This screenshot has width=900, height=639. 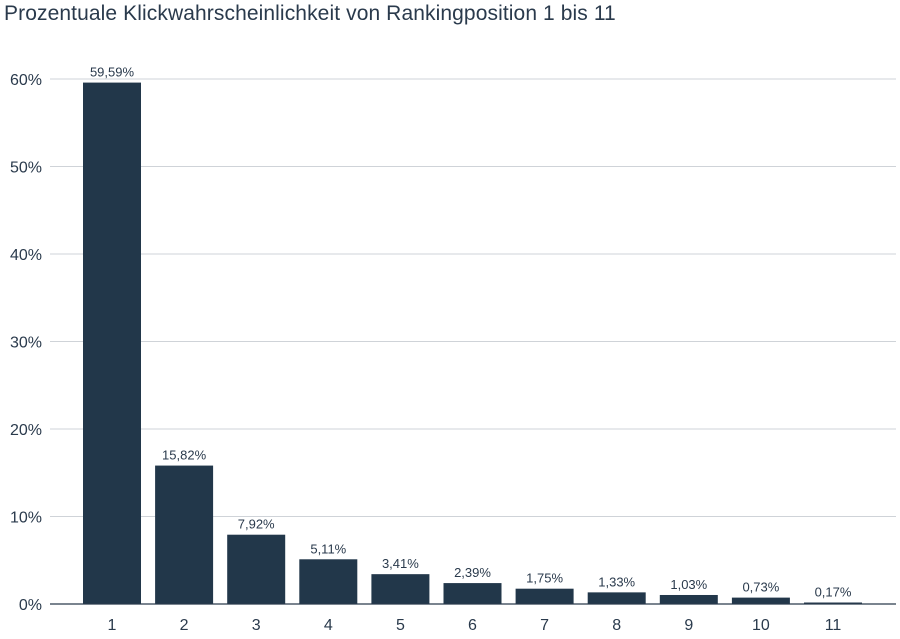 I want to click on x-tick-label: 2, so click(x=184, y=625).